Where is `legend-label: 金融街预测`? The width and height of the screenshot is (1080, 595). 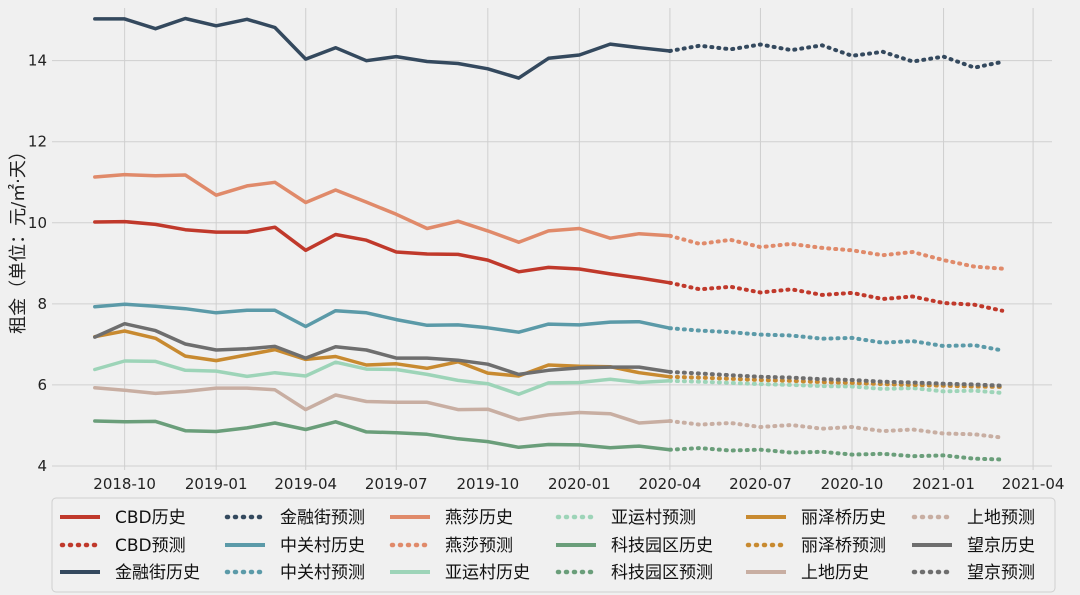 legend-label: 金融街预测 is located at coordinates (322, 518).